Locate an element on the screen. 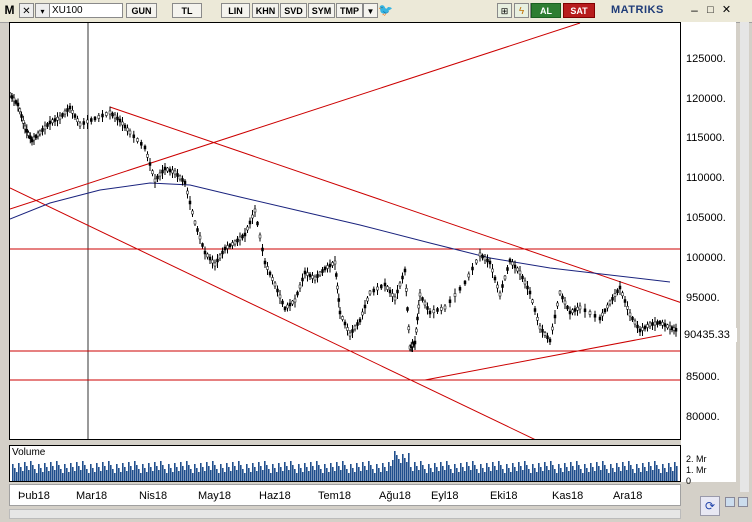 The image size is (752, 522). sym-button: SYM is located at coordinates (321, 10).